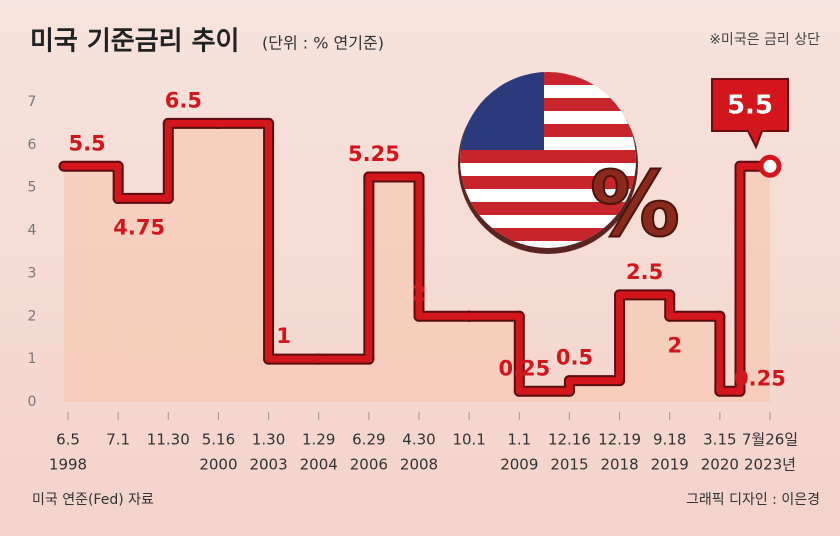 Image resolution: width=840 pixels, height=536 pixels. I want to click on x-tick-label: 1.29, so click(318, 440).